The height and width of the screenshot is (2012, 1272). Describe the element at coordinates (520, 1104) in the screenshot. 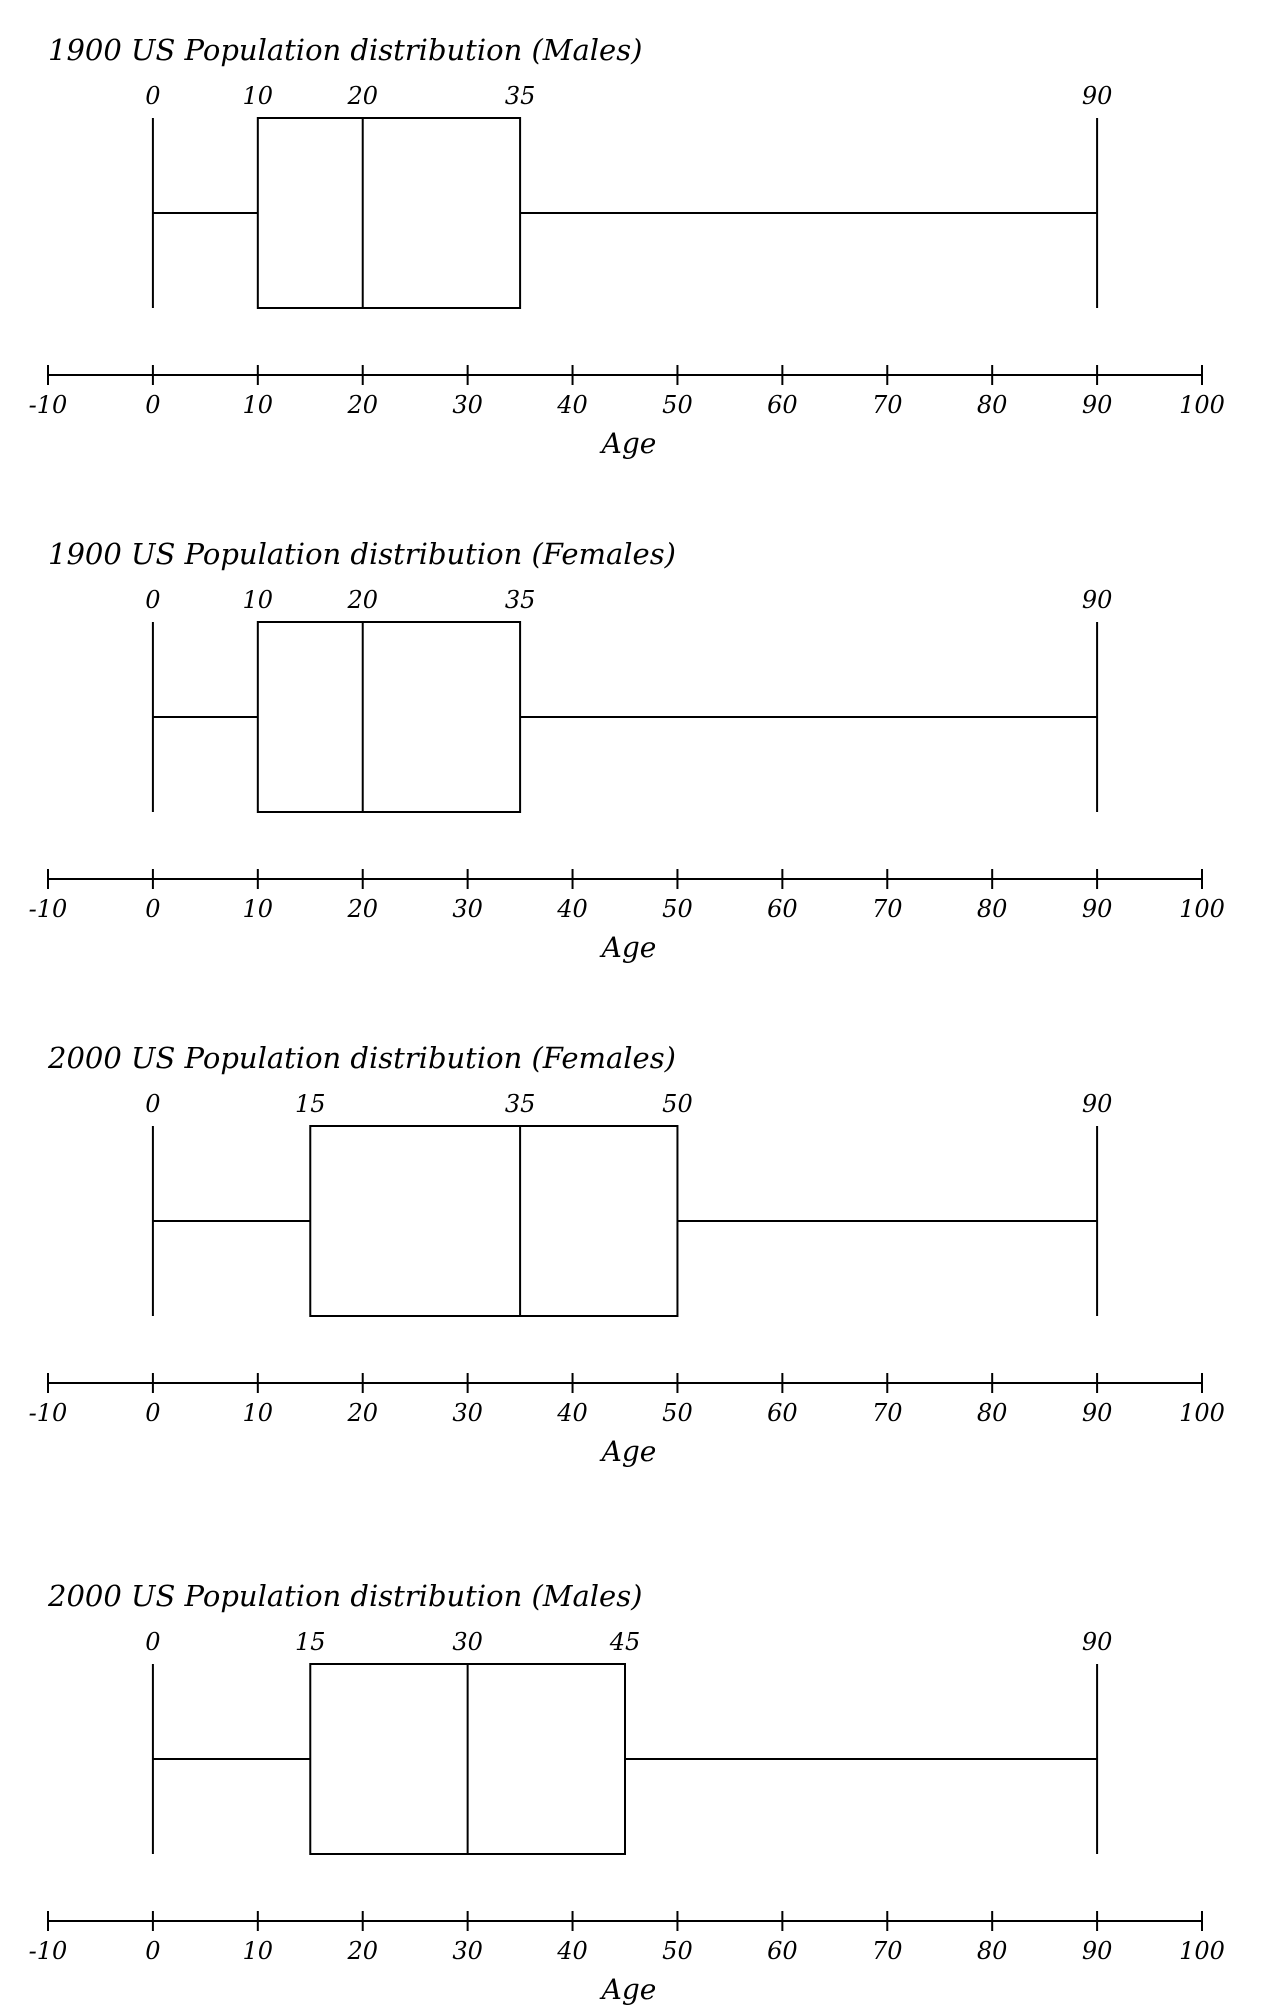

I see `value-label-median: 35` at that location.